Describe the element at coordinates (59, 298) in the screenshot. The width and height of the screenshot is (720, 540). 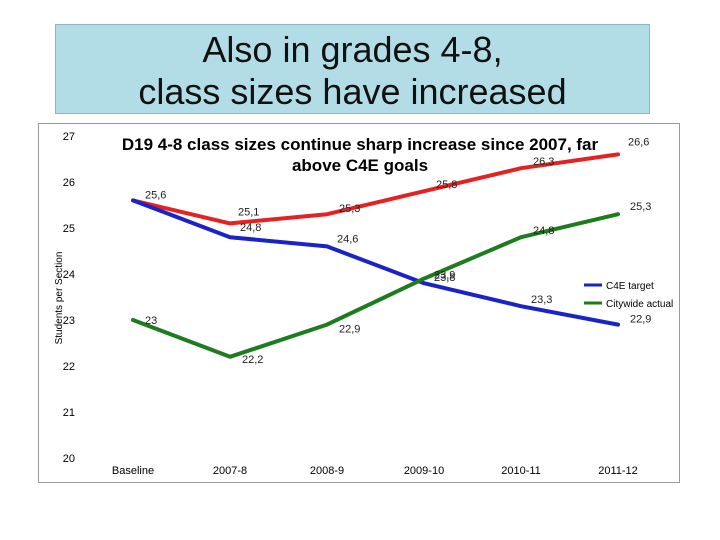
I see `y-axis-label: Students per Section` at that location.